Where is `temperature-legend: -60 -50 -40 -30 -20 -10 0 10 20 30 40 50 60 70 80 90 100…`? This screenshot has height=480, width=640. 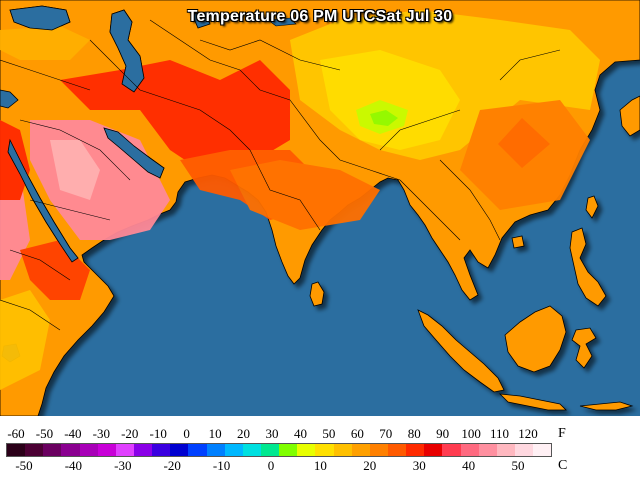
temperature-legend: -60 -50 -40 -30 -20 -10 0 10 20 30 40 50 60 70 80 90 100… is located at coordinates (320, 448).